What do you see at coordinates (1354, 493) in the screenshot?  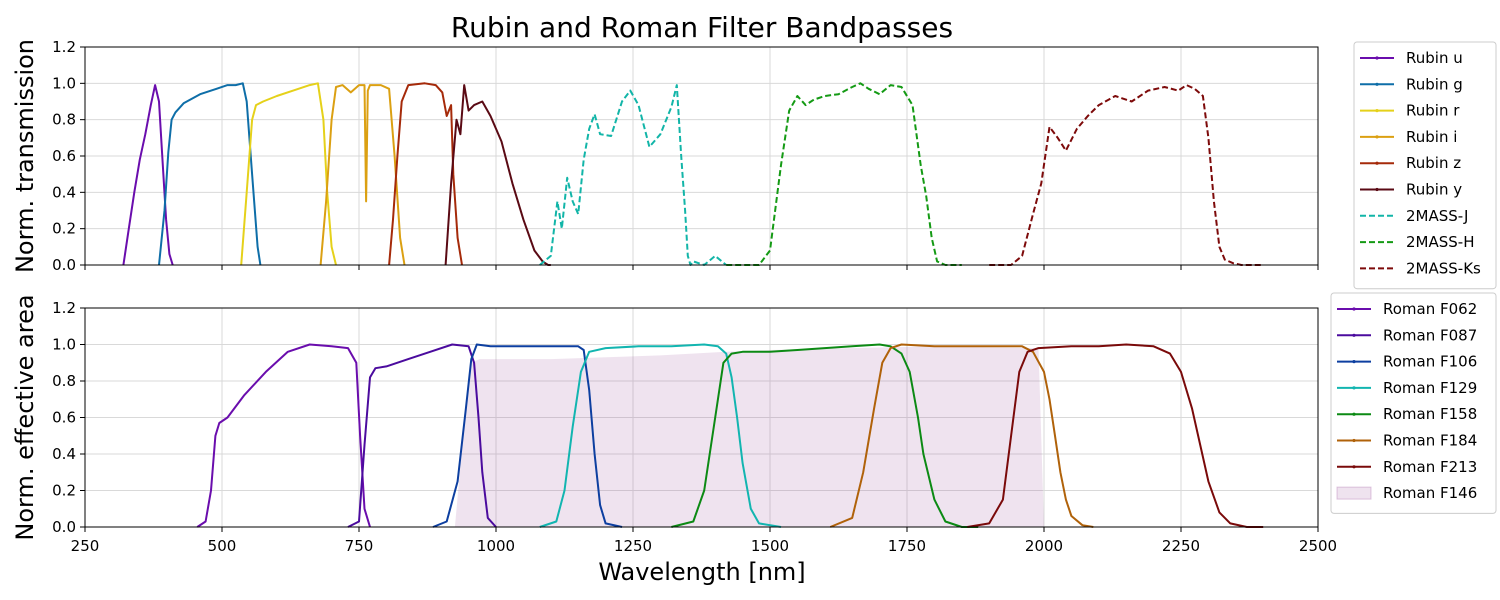 I see `legend-swatch-roman-f146` at bounding box center [1354, 493].